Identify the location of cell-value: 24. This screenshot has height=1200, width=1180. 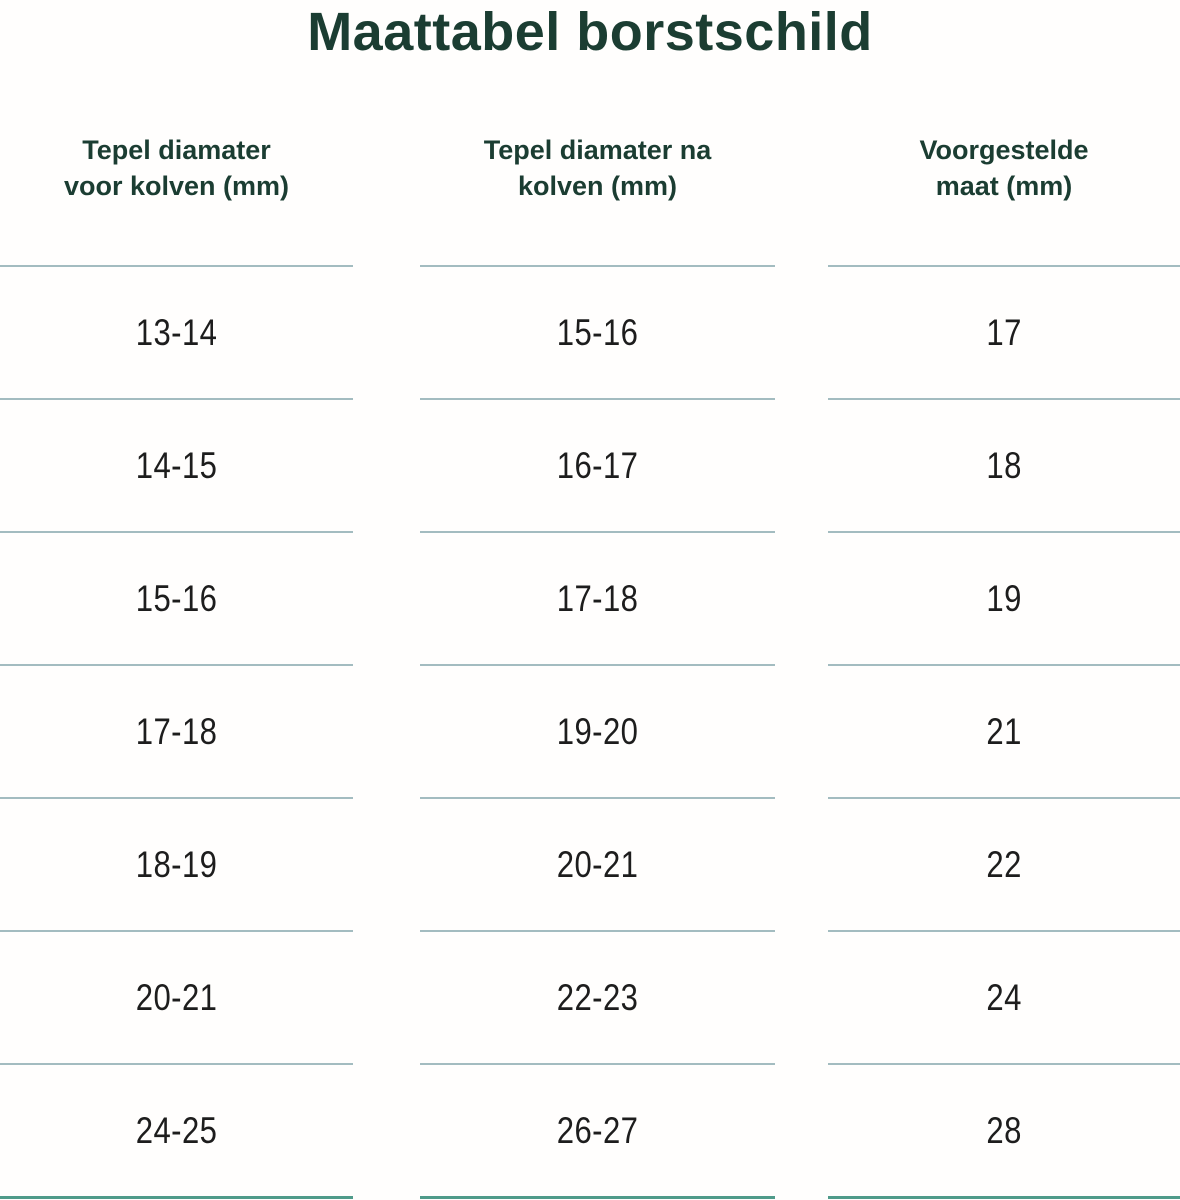
(1004, 997).